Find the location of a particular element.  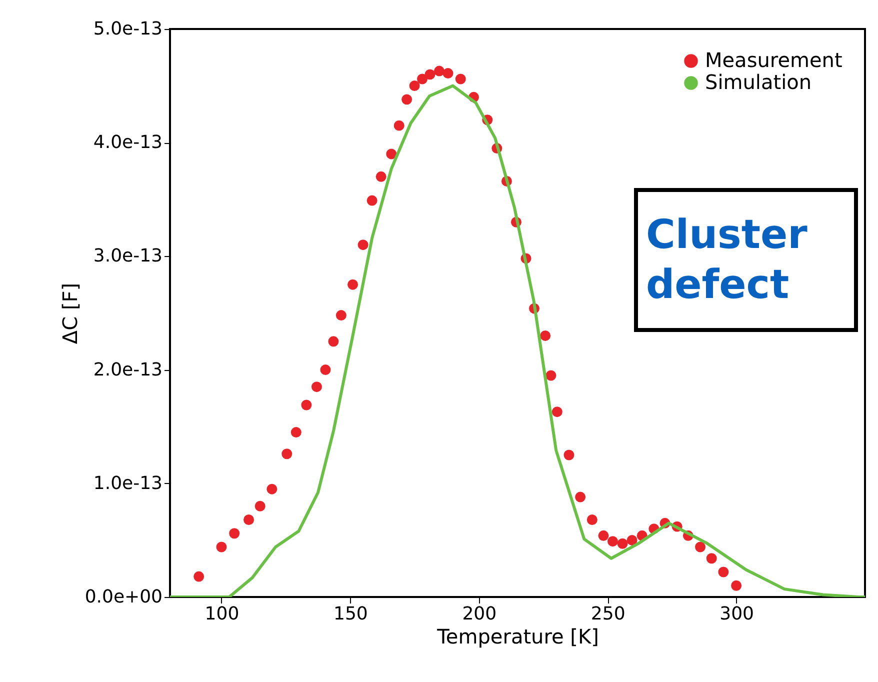

y-tick-label: 2.0e-13 is located at coordinates (127, 369).